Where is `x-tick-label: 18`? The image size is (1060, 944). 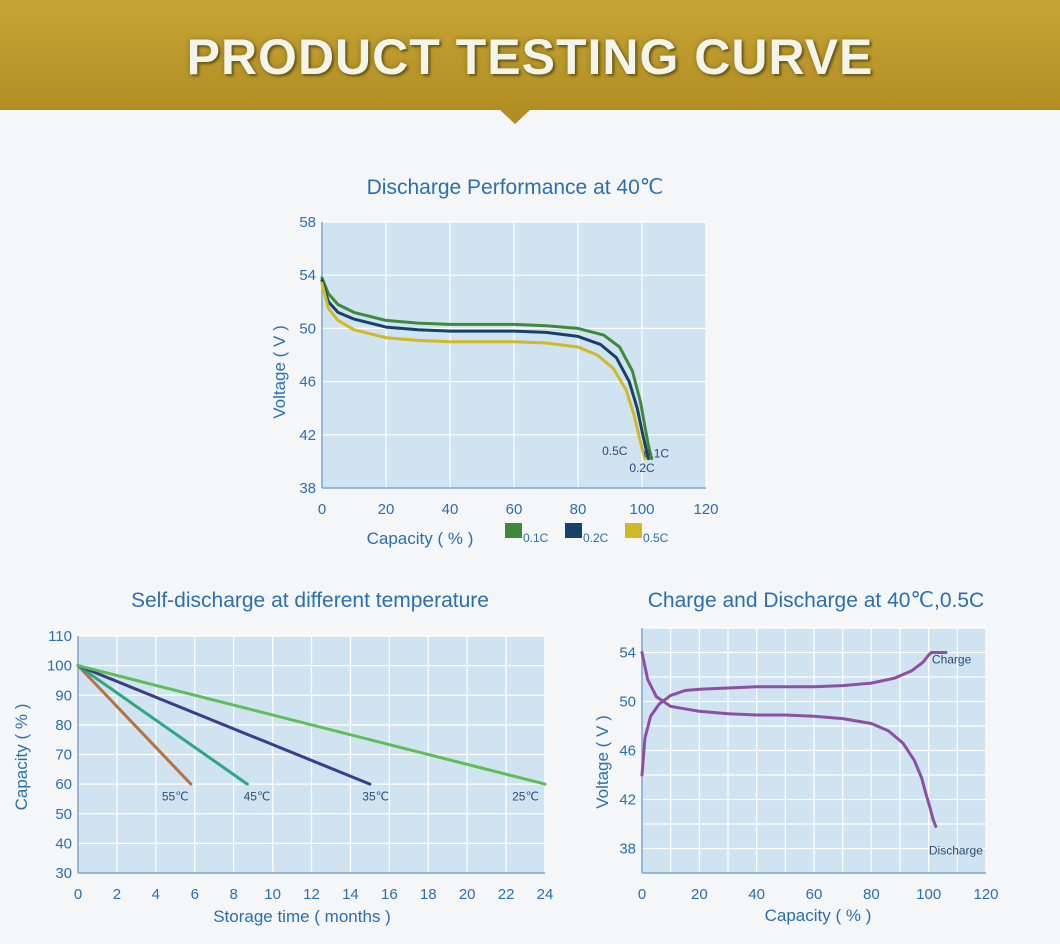 x-tick-label: 18 is located at coordinates (428, 894).